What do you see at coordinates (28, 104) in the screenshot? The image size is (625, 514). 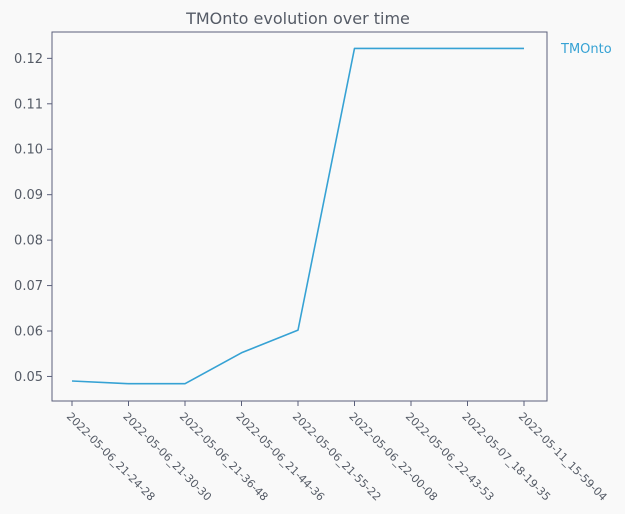 I see `y-tick-label: 0.11` at bounding box center [28, 104].